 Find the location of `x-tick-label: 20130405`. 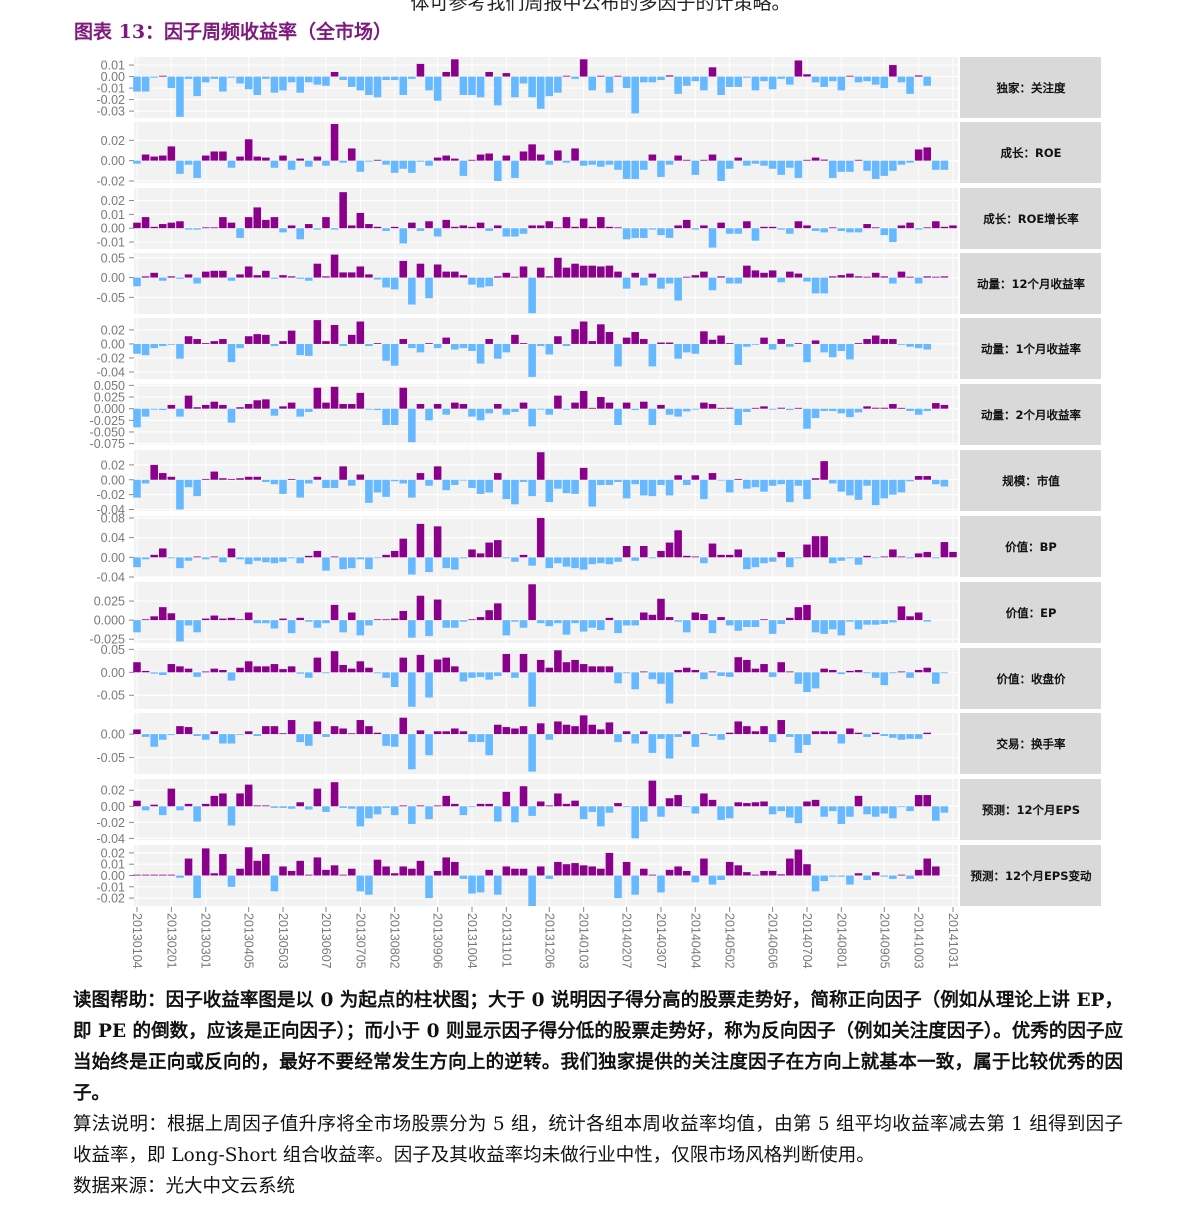

x-tick-label: 20130405 is located at coordinates (249, 941).